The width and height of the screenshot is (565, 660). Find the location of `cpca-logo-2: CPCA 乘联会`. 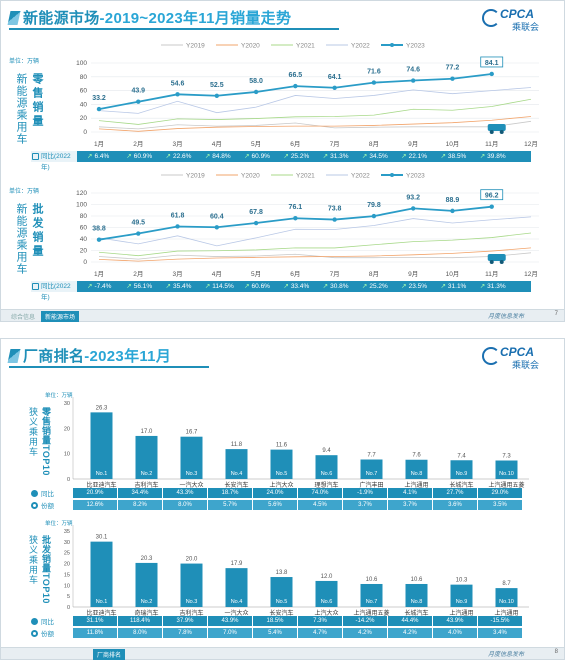

cpca-logo-2: CPCA 乘联会 is located at coordinates (517, 357).